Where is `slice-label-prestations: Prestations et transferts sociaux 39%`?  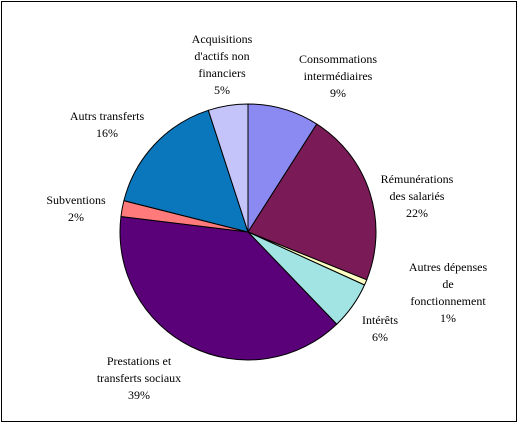 slice-label-prestations: Prestations et transferts sociaux 39% is located at coordinates (139, 378).